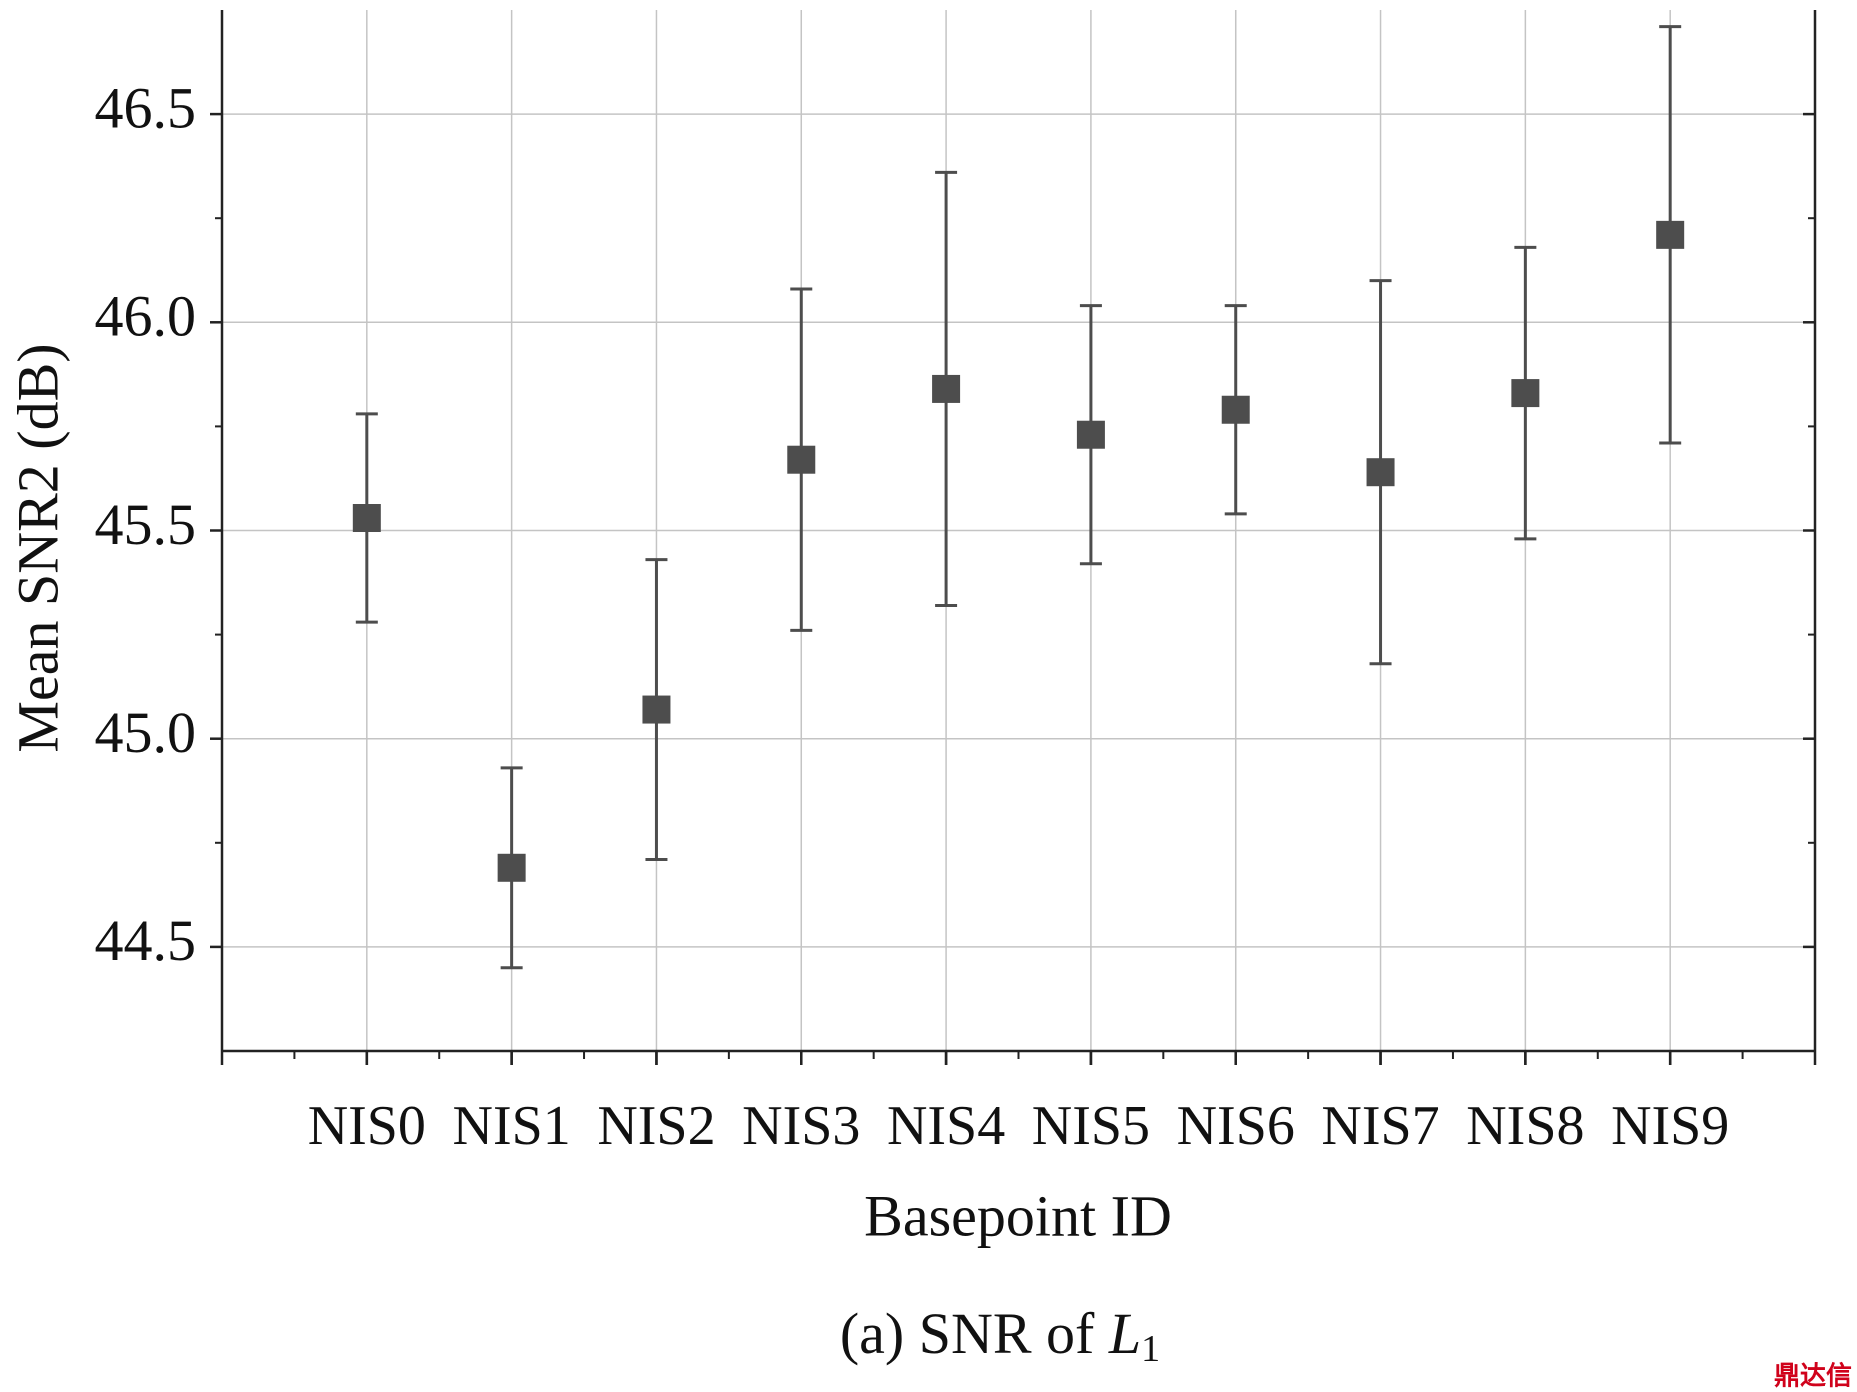  Describe the element at coordinates (146, 940) in the screenshot. I see `y-tick-label: 44.5` at that location.